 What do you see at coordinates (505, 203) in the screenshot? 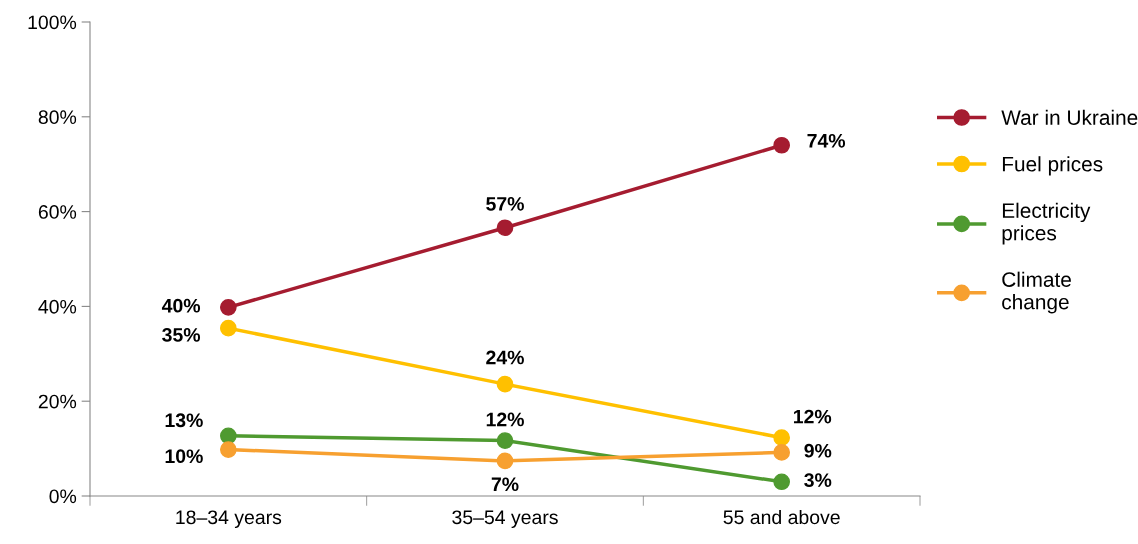
I see `data-label: 57%` at bounding box center [505, 203].